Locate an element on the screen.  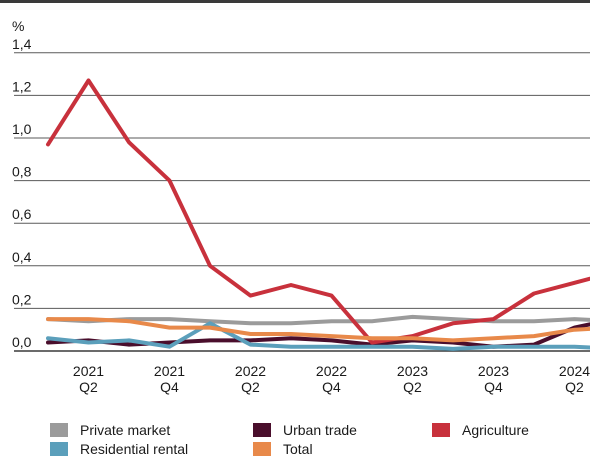
legend-swatch-private-market is located at coordinates (59, 430).